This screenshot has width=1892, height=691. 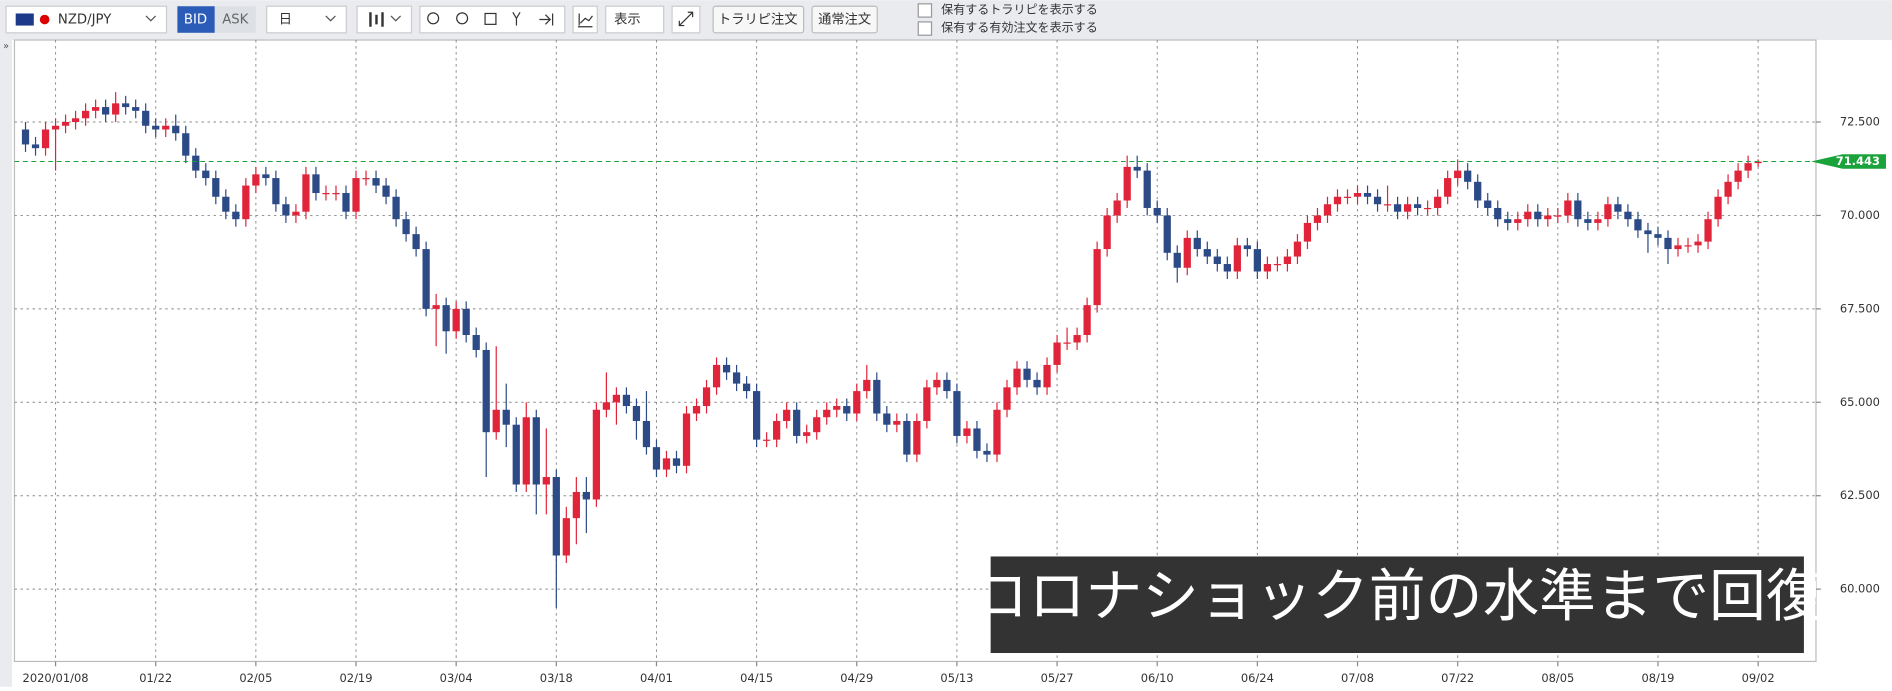 I want to click on x-tick-label: 04/29, so click(x=856, y=678).